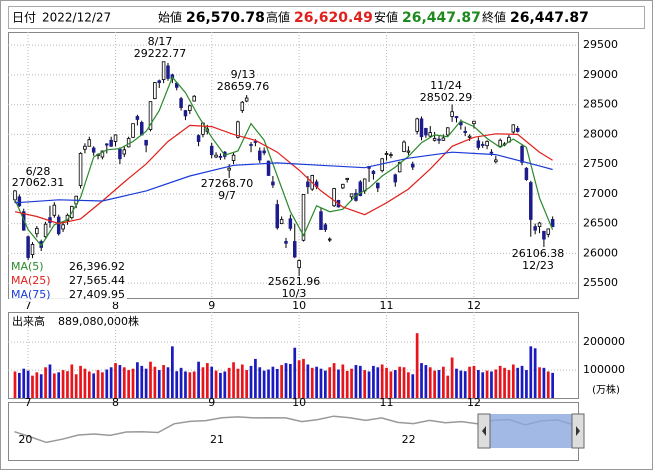  What do you see at coordinates (97, 294) in the screenshot?
I see `legend-value: 27,409.95` at bounding box center [97, 294].